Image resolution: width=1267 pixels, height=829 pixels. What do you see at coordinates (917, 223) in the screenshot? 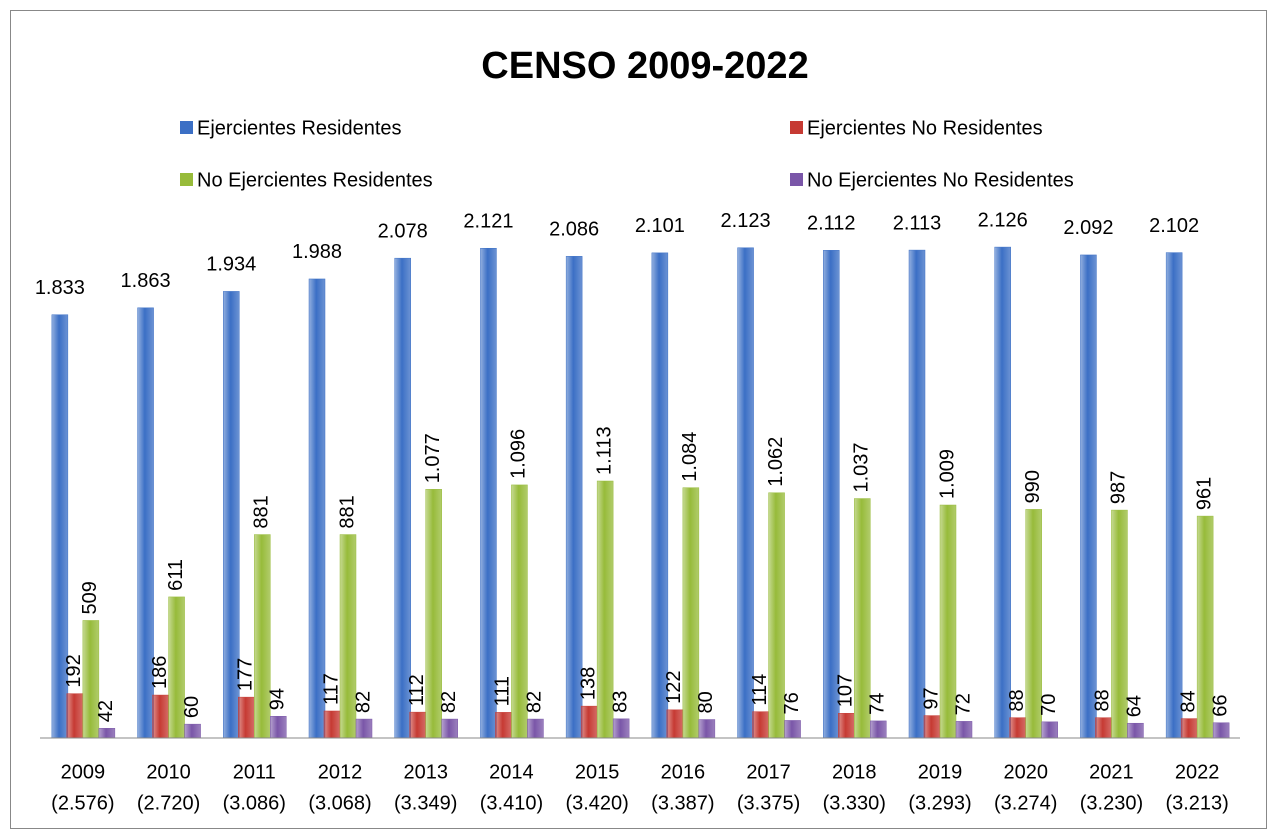
I see `data-label: 2.113` at bounding box center [917, 223].